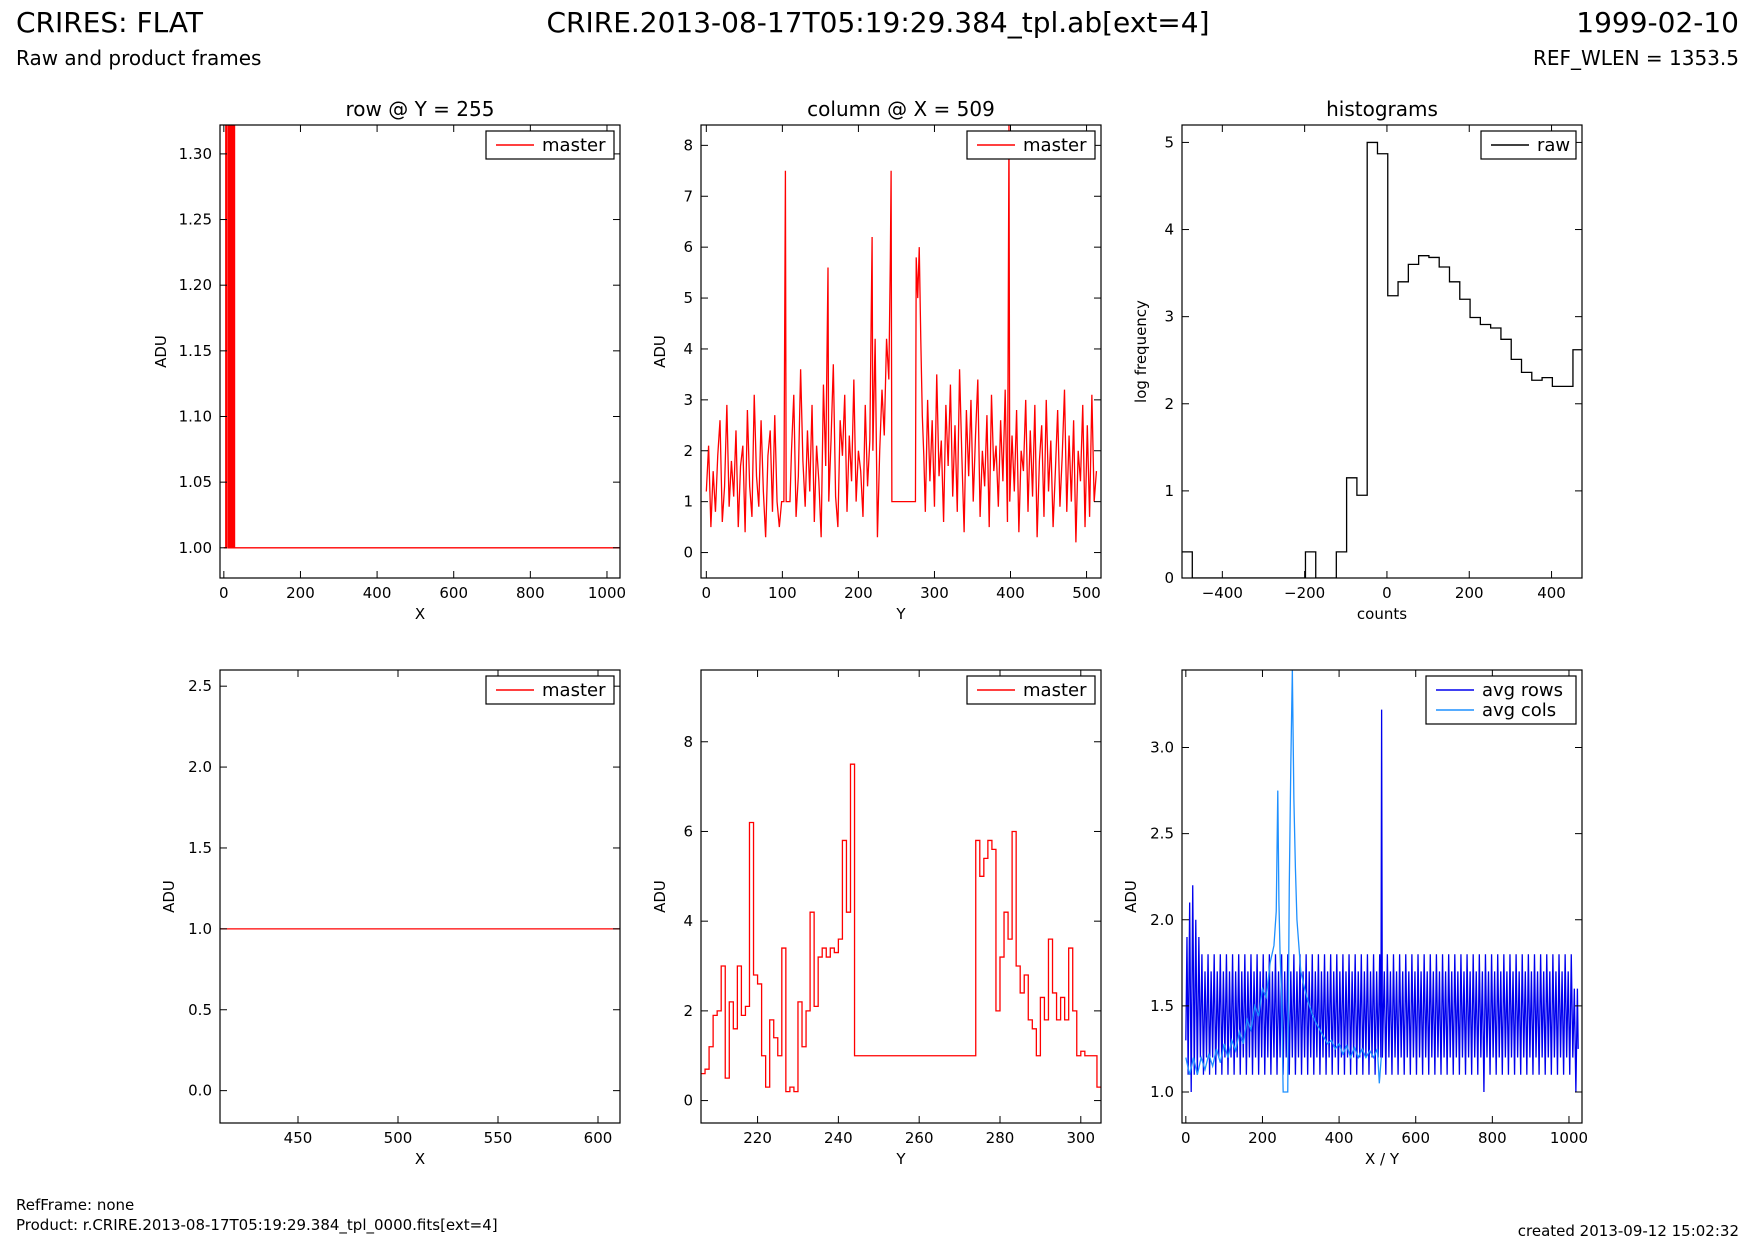 This screenshot has width=1755, height=1245. I want to click on y-tick-label: 3.0, so click(1162, 748).